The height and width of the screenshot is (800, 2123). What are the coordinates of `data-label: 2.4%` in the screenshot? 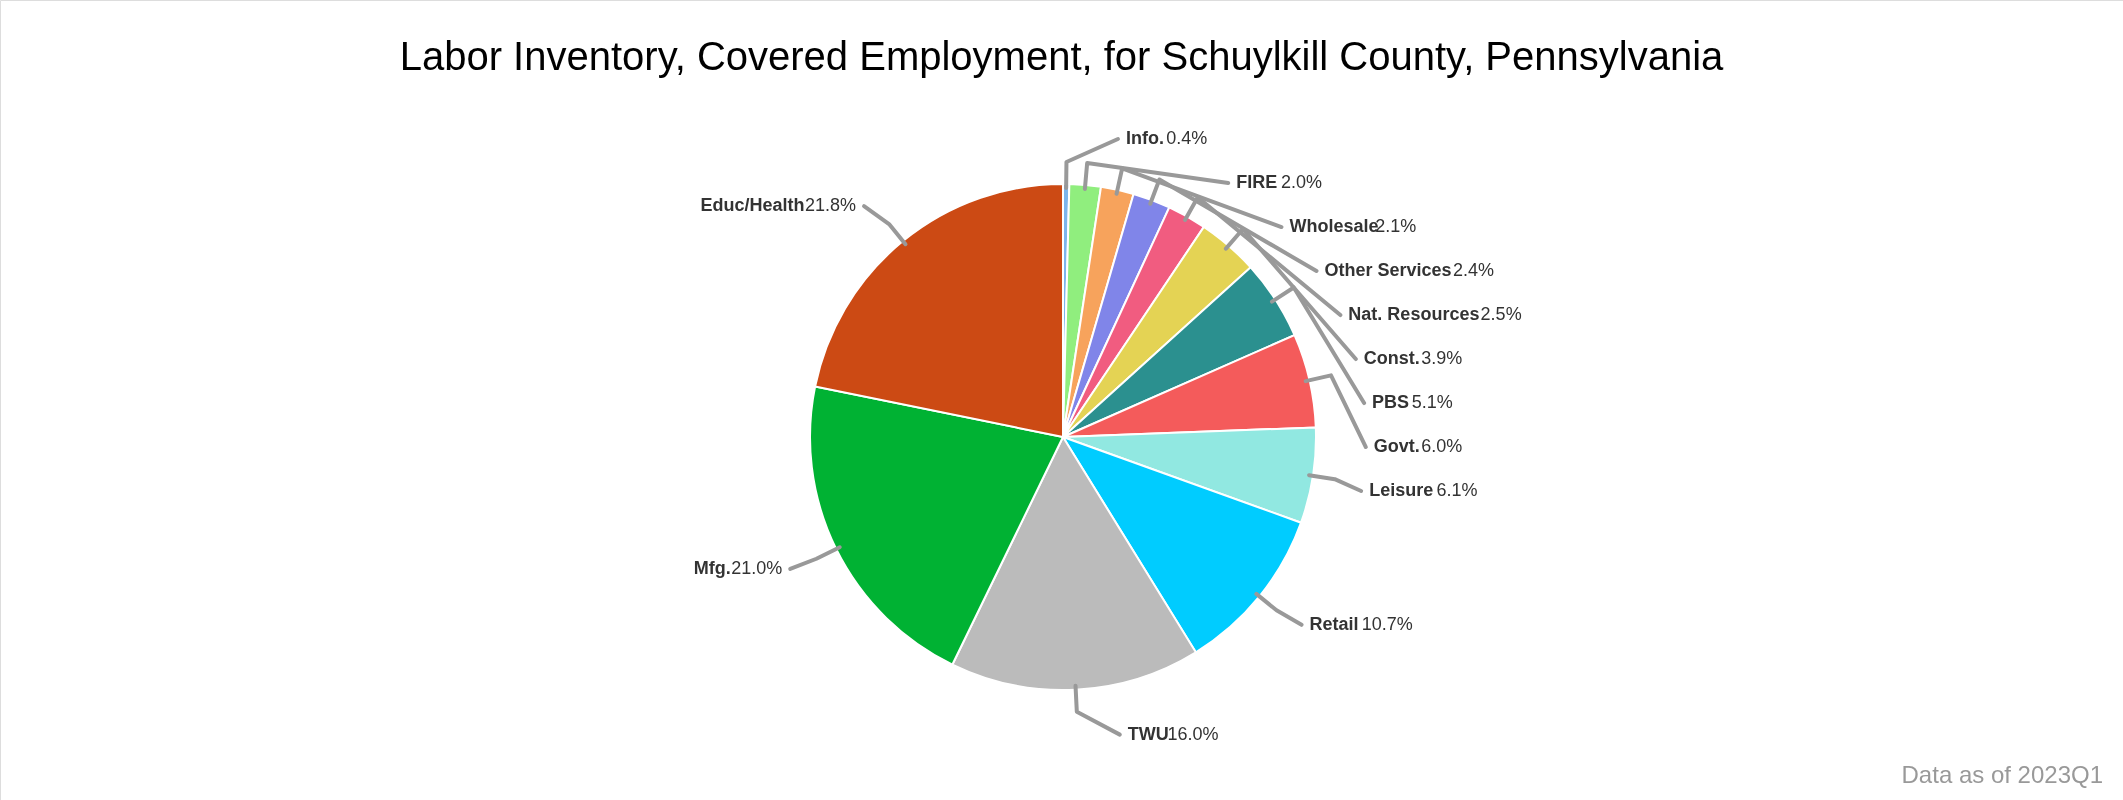 It's located at (1473, 270).